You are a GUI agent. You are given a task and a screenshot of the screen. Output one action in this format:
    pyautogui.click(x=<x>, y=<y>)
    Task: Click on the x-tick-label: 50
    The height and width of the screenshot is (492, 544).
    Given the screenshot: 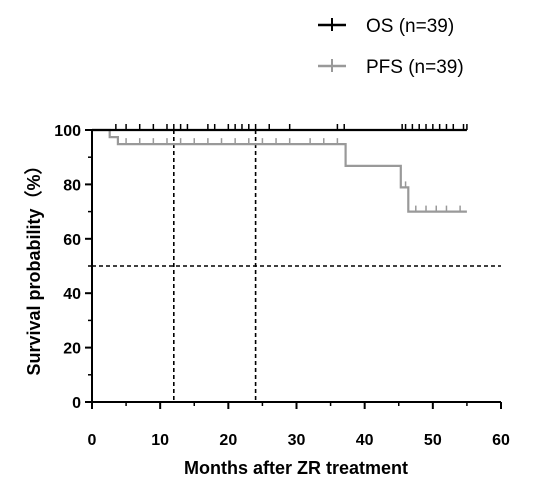 What is the action you would take?
    pyautogui.click(x=433, y=440)
    